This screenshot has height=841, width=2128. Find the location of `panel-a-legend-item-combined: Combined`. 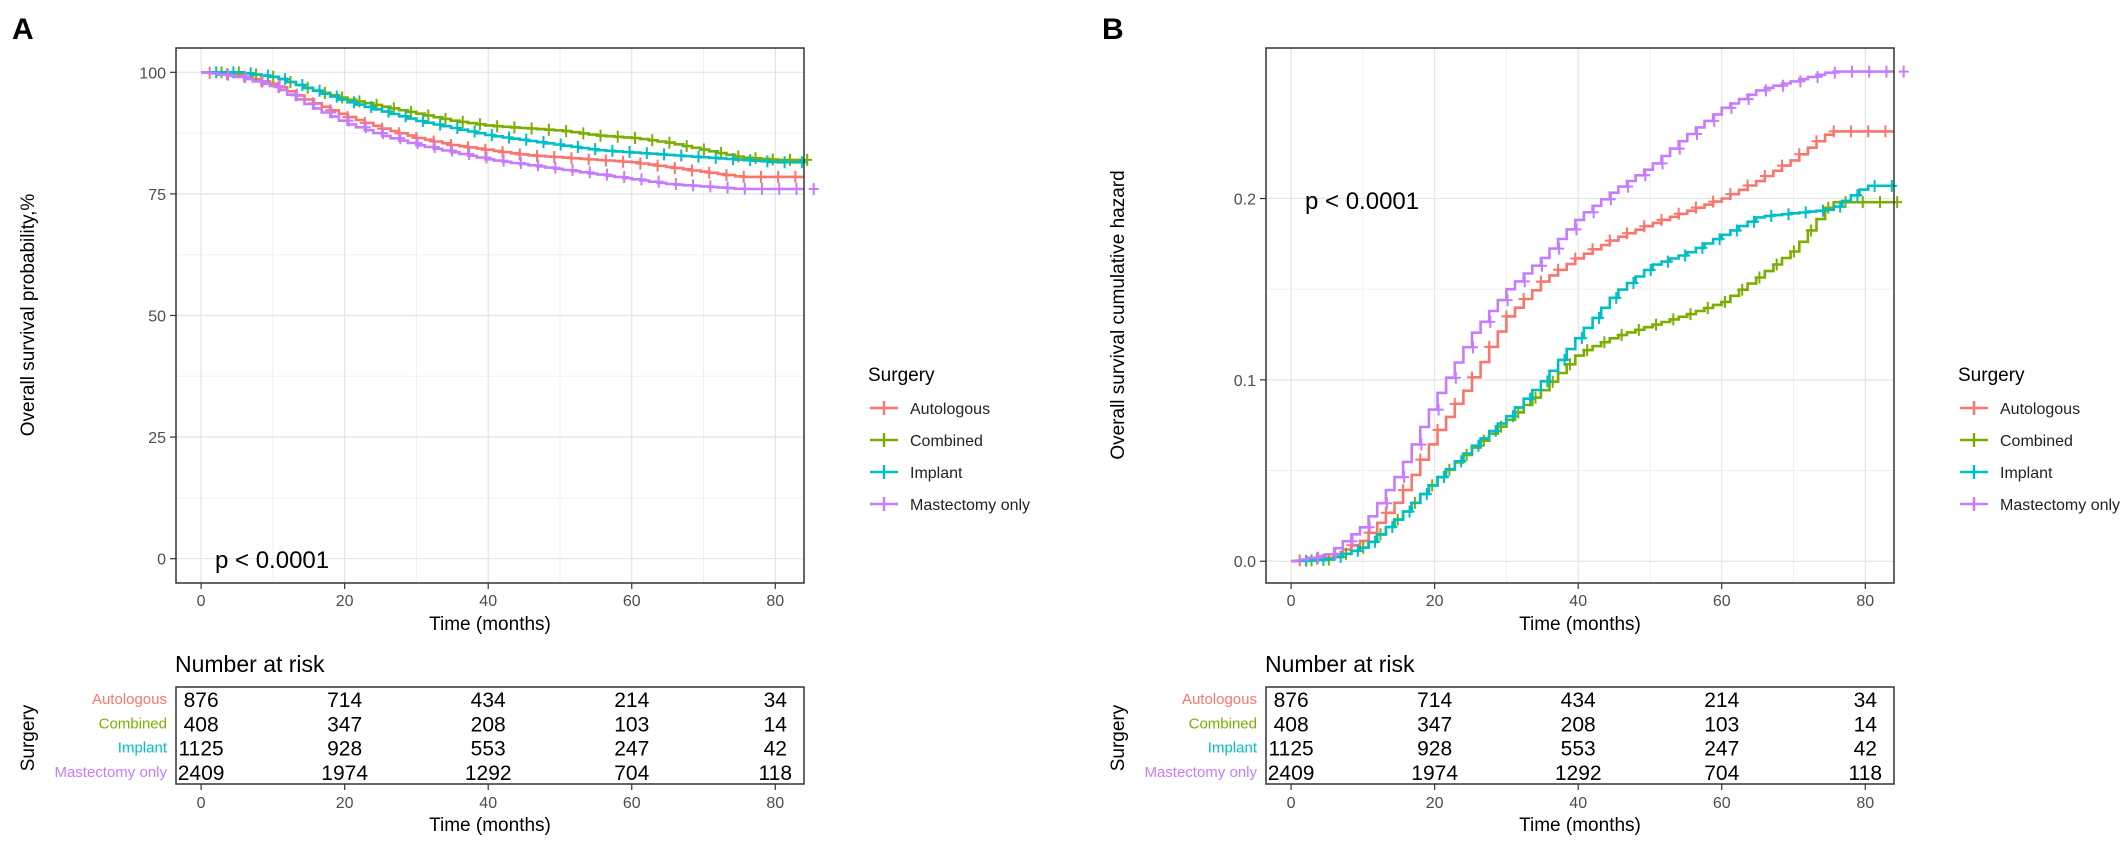

panel-a-legend-item-combined: Combined is located at coordinates (926, 441).